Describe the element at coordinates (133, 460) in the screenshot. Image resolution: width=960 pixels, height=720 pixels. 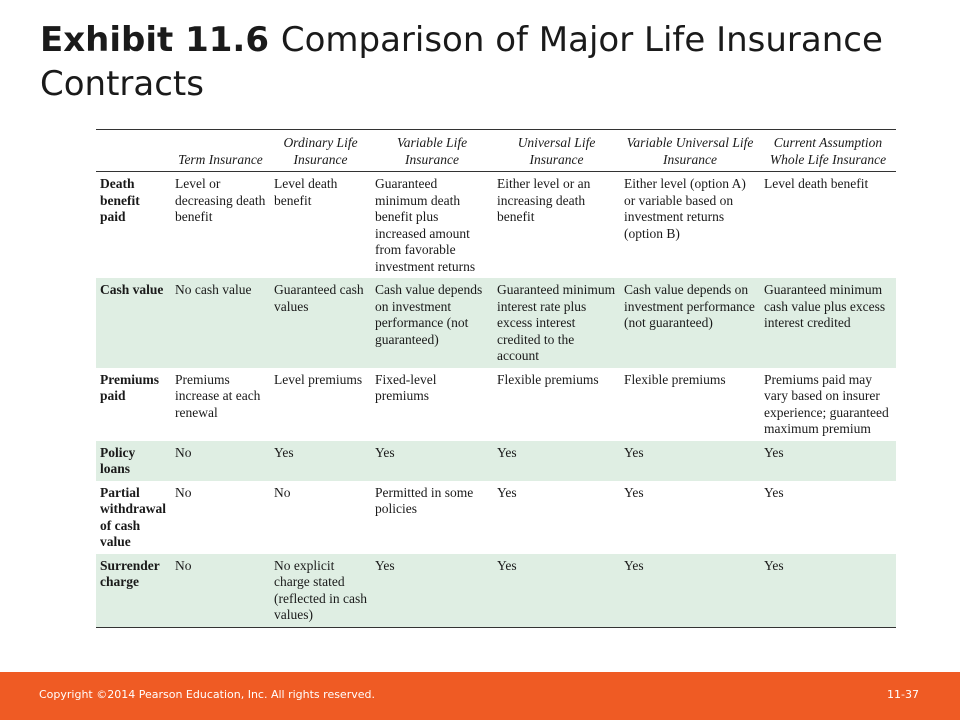
I see `row-label: Policy loans` at that location.